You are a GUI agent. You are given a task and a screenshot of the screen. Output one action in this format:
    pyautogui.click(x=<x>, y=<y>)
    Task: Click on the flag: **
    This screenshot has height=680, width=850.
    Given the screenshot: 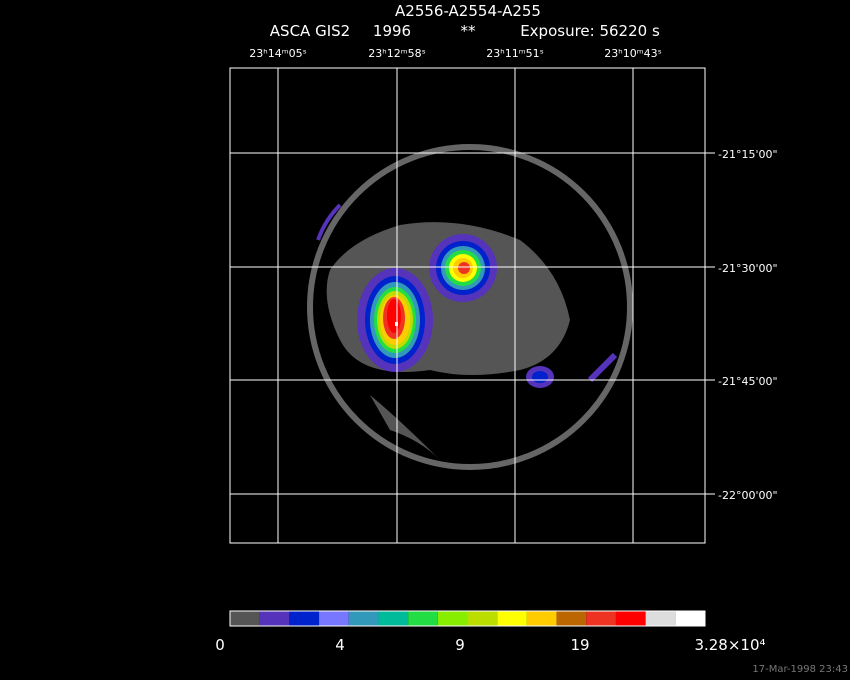 What is the action you would take?
    pyautogui.click(x=469, y=31)
    